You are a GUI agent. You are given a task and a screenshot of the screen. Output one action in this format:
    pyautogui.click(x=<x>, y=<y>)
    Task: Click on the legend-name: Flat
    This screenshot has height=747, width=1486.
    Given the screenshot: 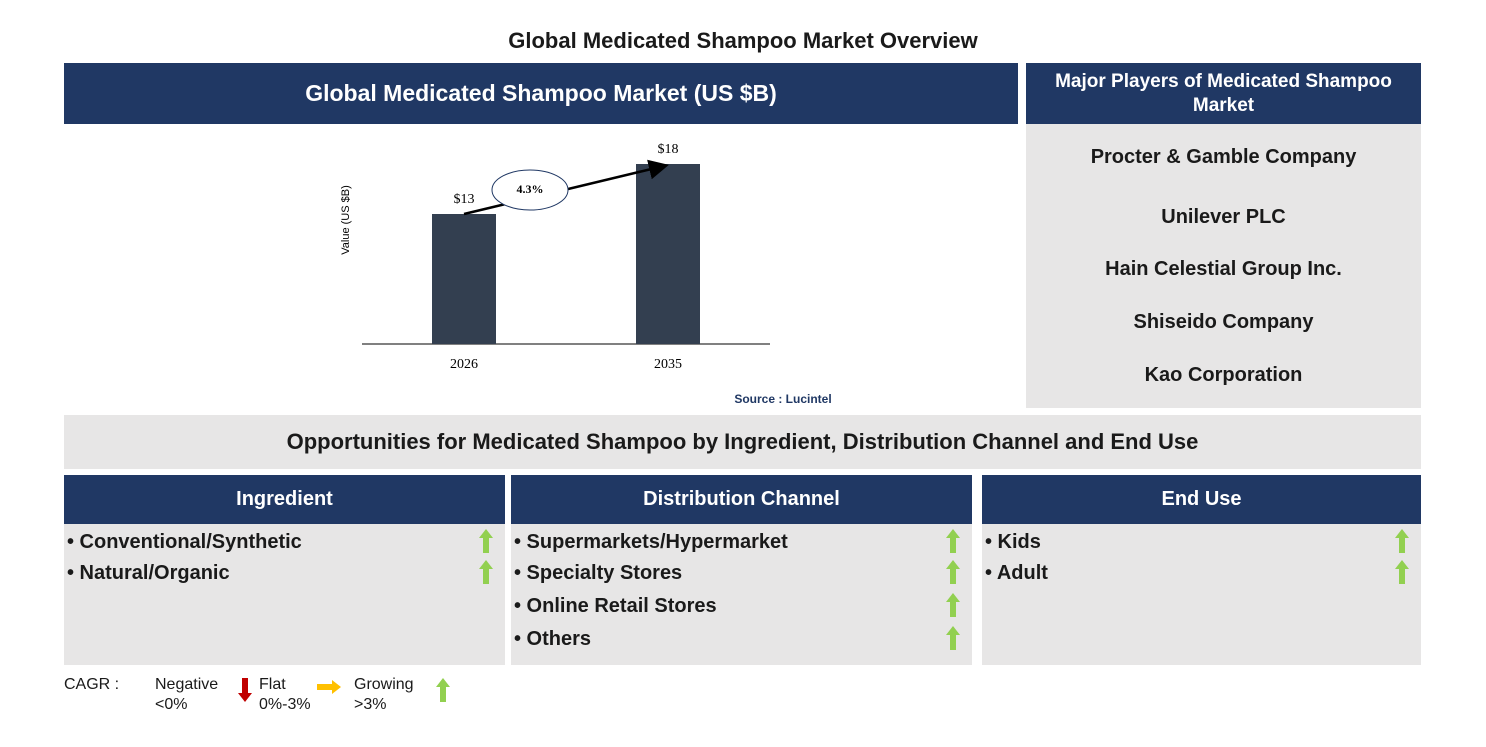 What is the action you would take?
    pyautogui.click(x=272, y=684)
    